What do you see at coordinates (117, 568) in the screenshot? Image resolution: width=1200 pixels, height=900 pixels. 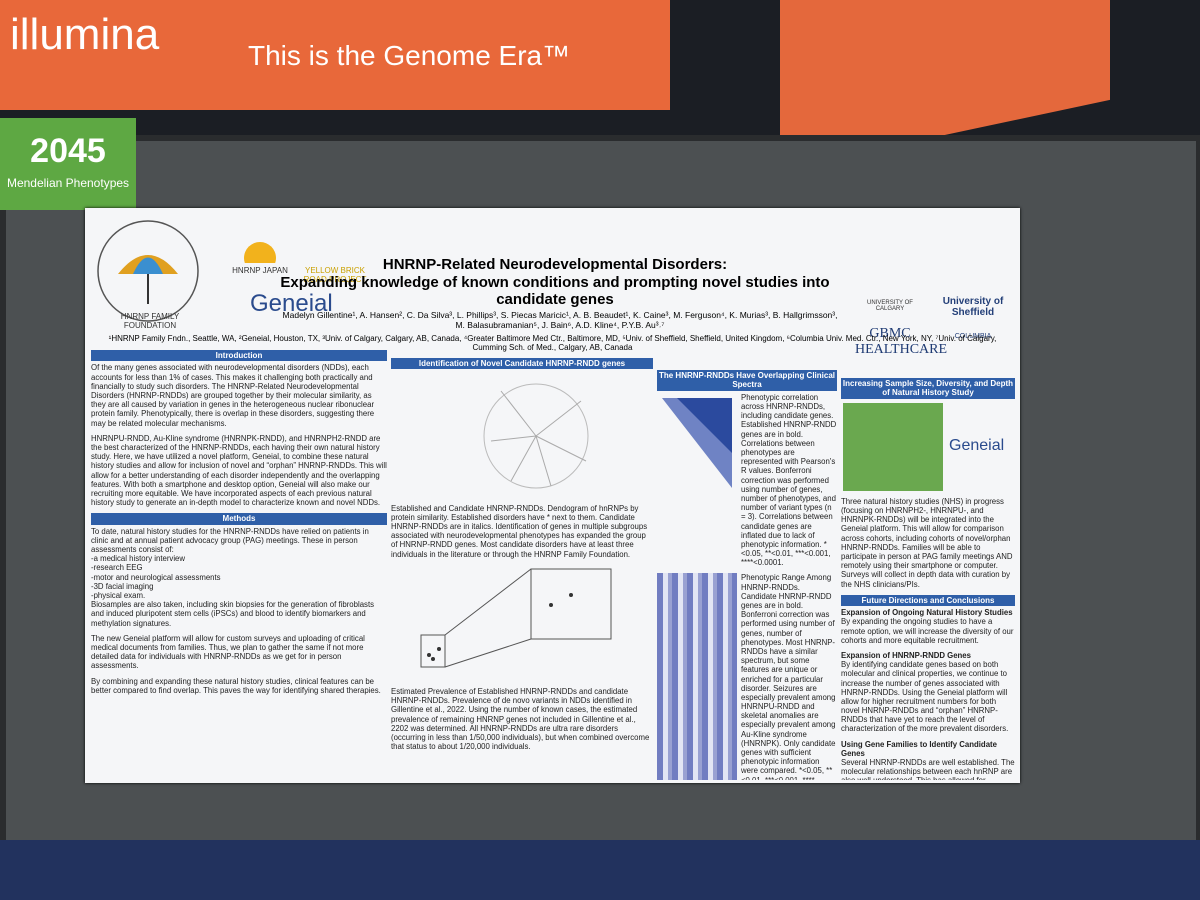 I see `list-item: -research EEG` at bounding box center [117, 568].